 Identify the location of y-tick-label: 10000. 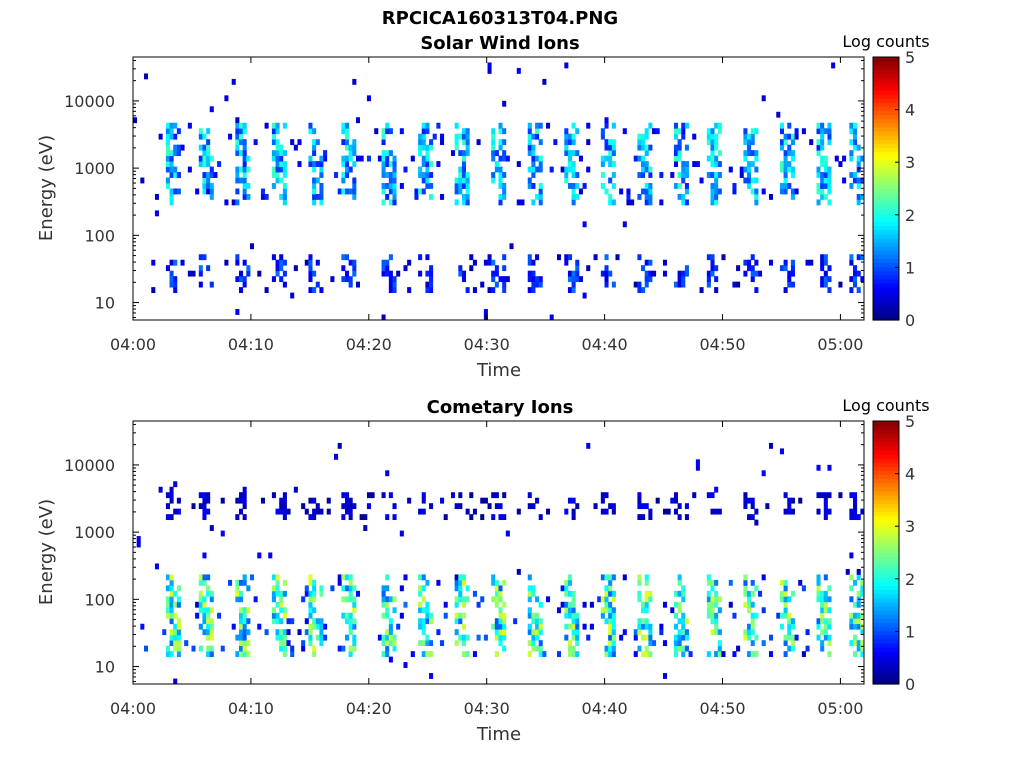
(89, 101).